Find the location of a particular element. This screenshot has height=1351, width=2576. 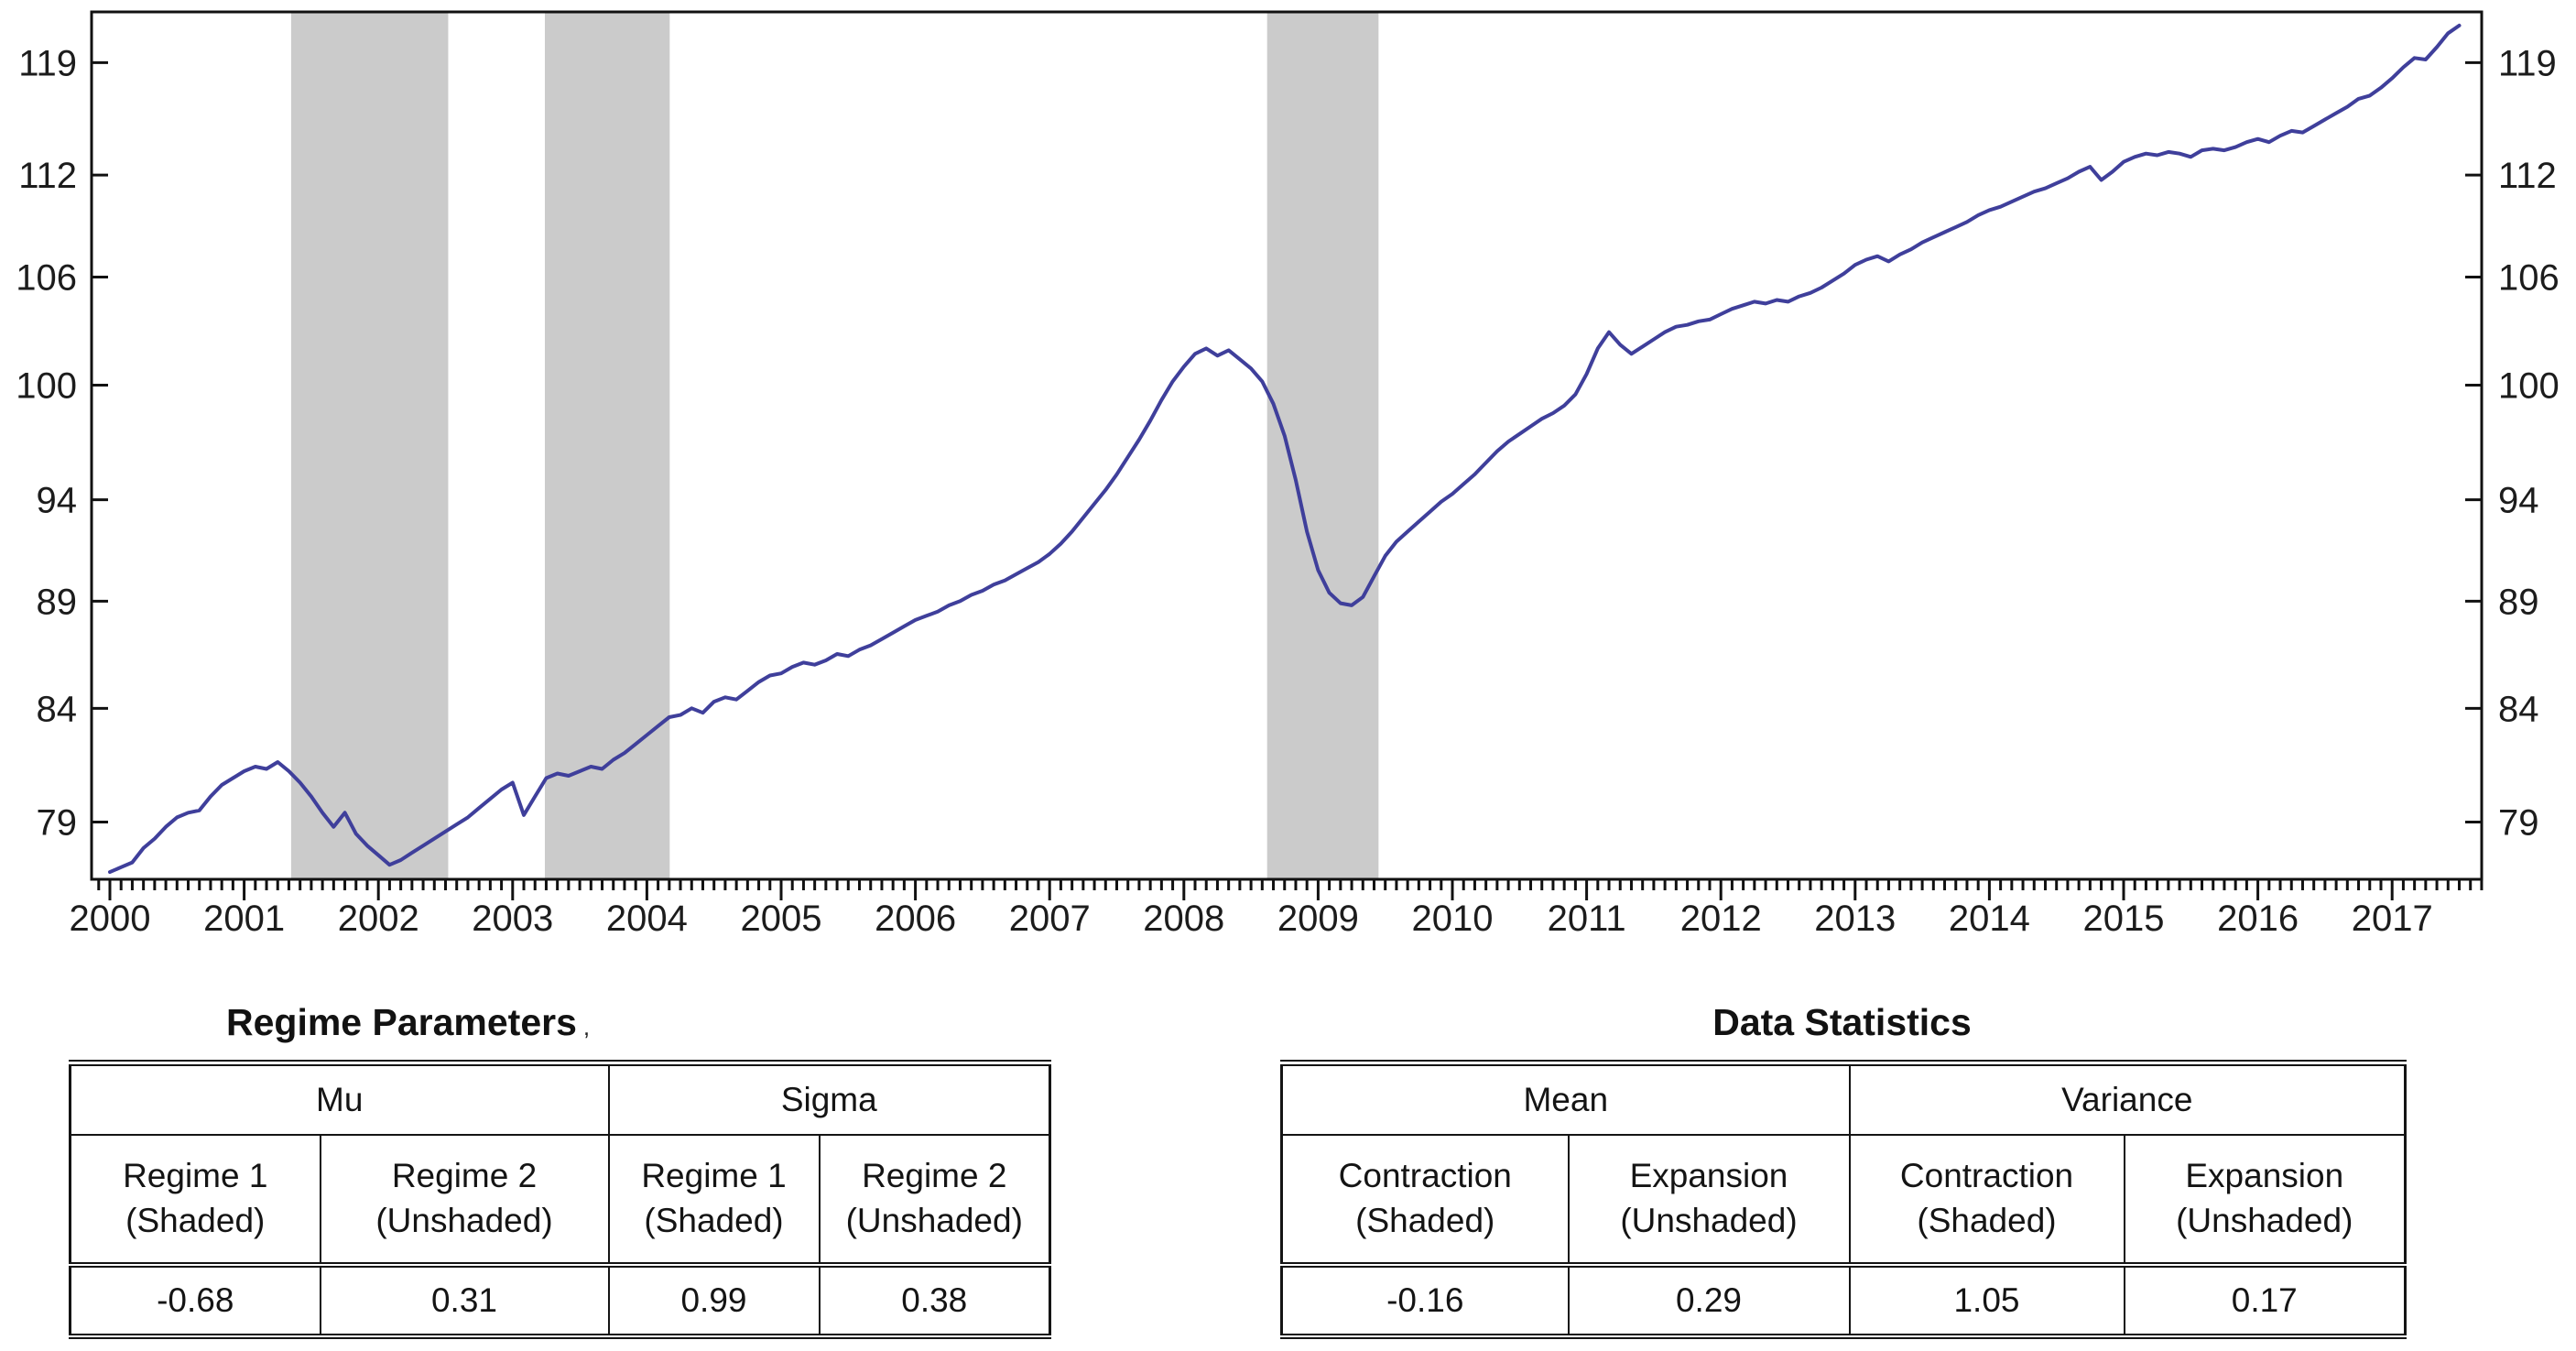

value-cell-variance-contraction: 1.05 is located at coordinates (1987, 1300).